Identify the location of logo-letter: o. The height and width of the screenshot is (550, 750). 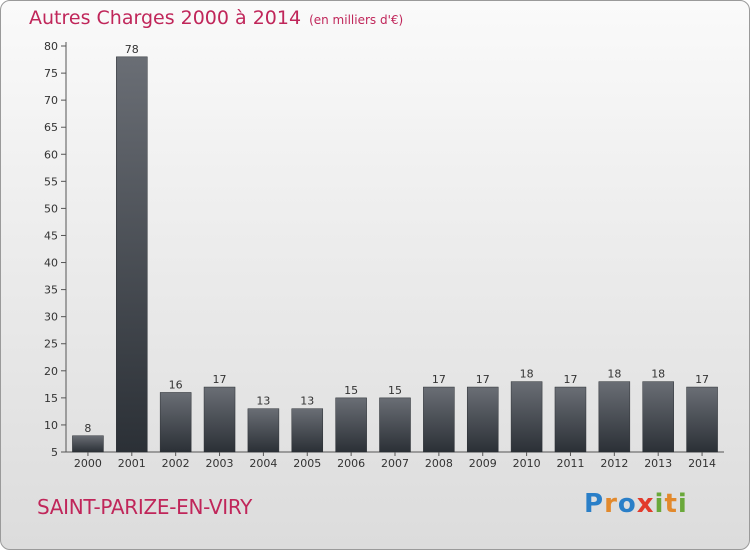
(627, 504).